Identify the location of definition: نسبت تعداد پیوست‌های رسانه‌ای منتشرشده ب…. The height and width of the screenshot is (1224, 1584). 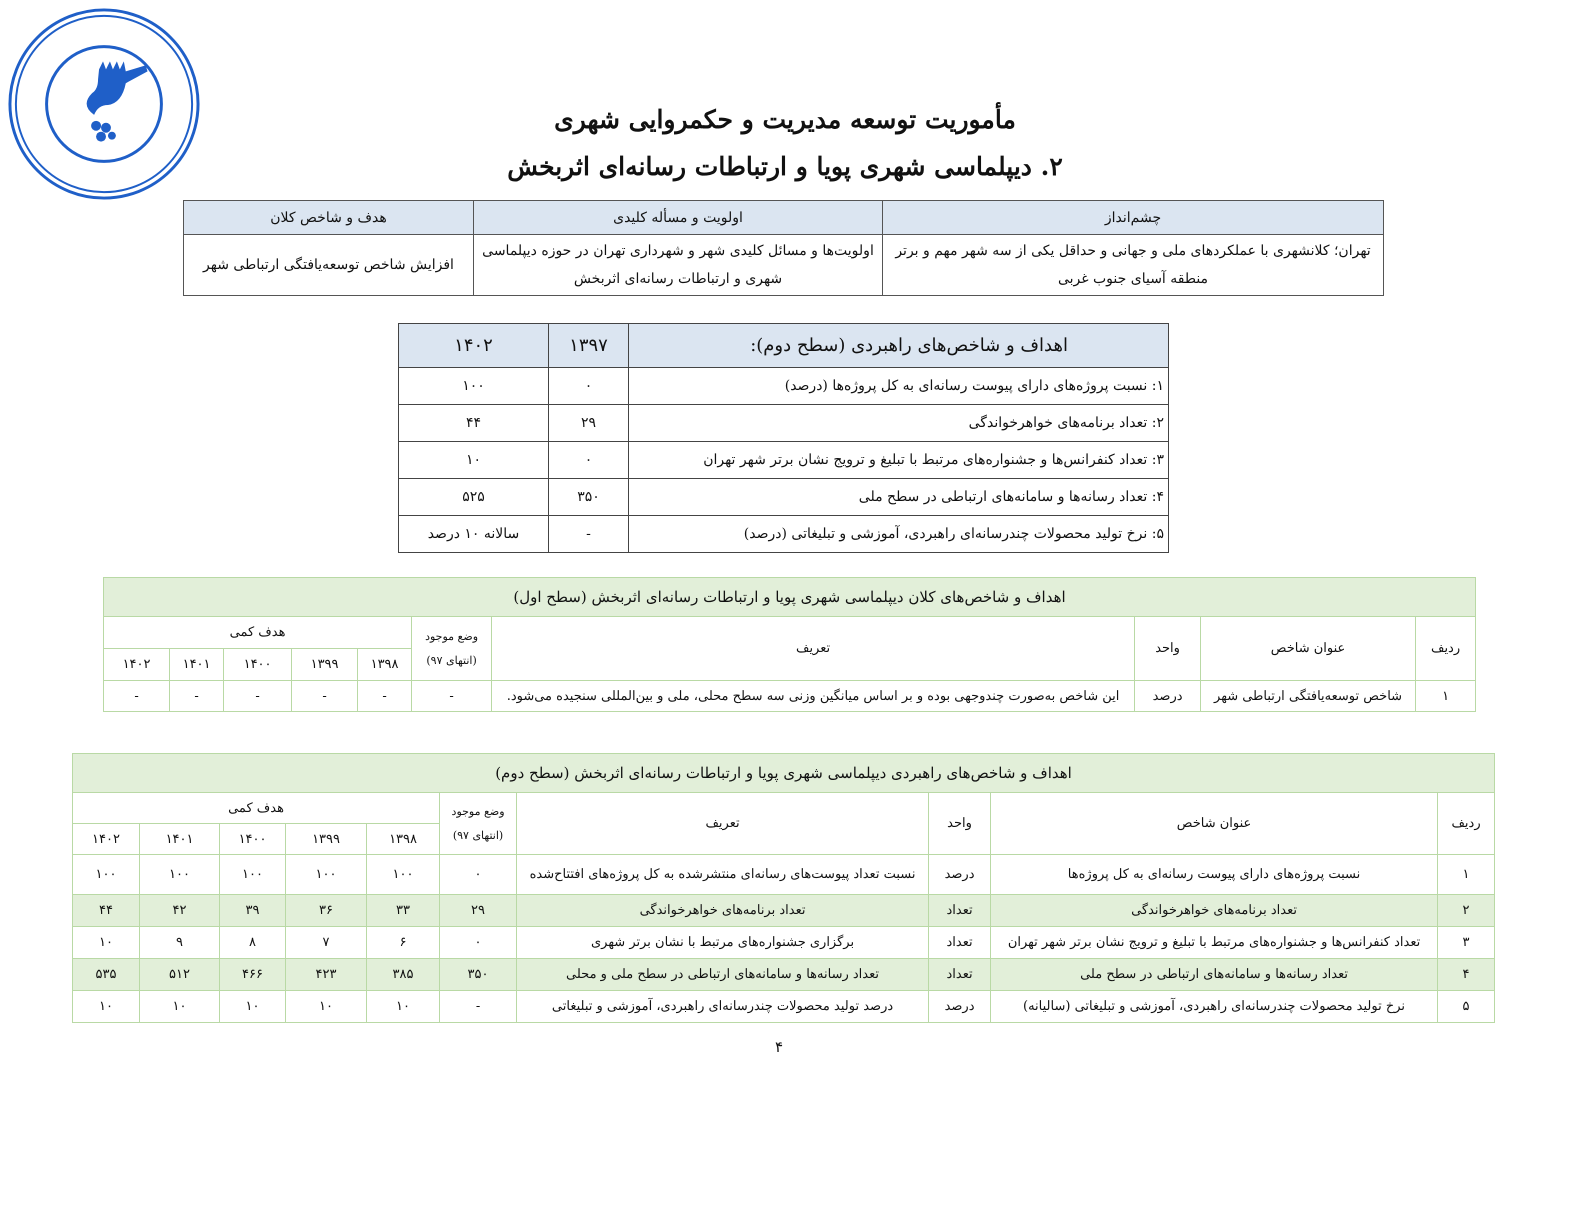
(723, 874).